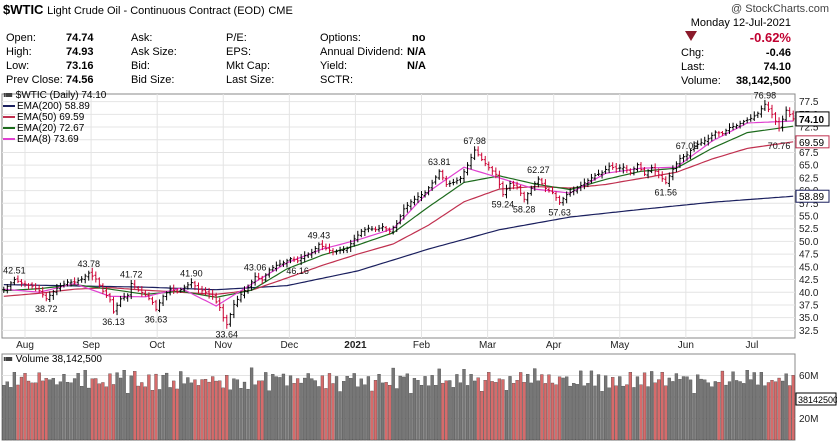 The width and height of the screenshot is (837, 442). I want to click on price-tag-box, so click(812, 196).